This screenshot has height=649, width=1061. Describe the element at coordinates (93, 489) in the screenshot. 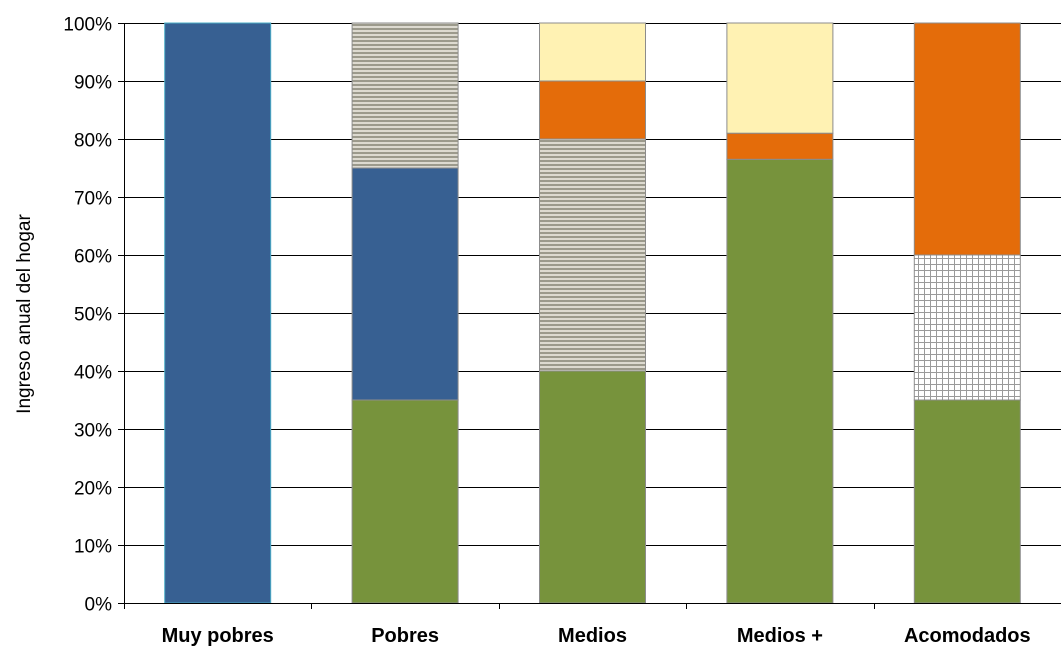

I see `y-tick-label: 20%` at that location.